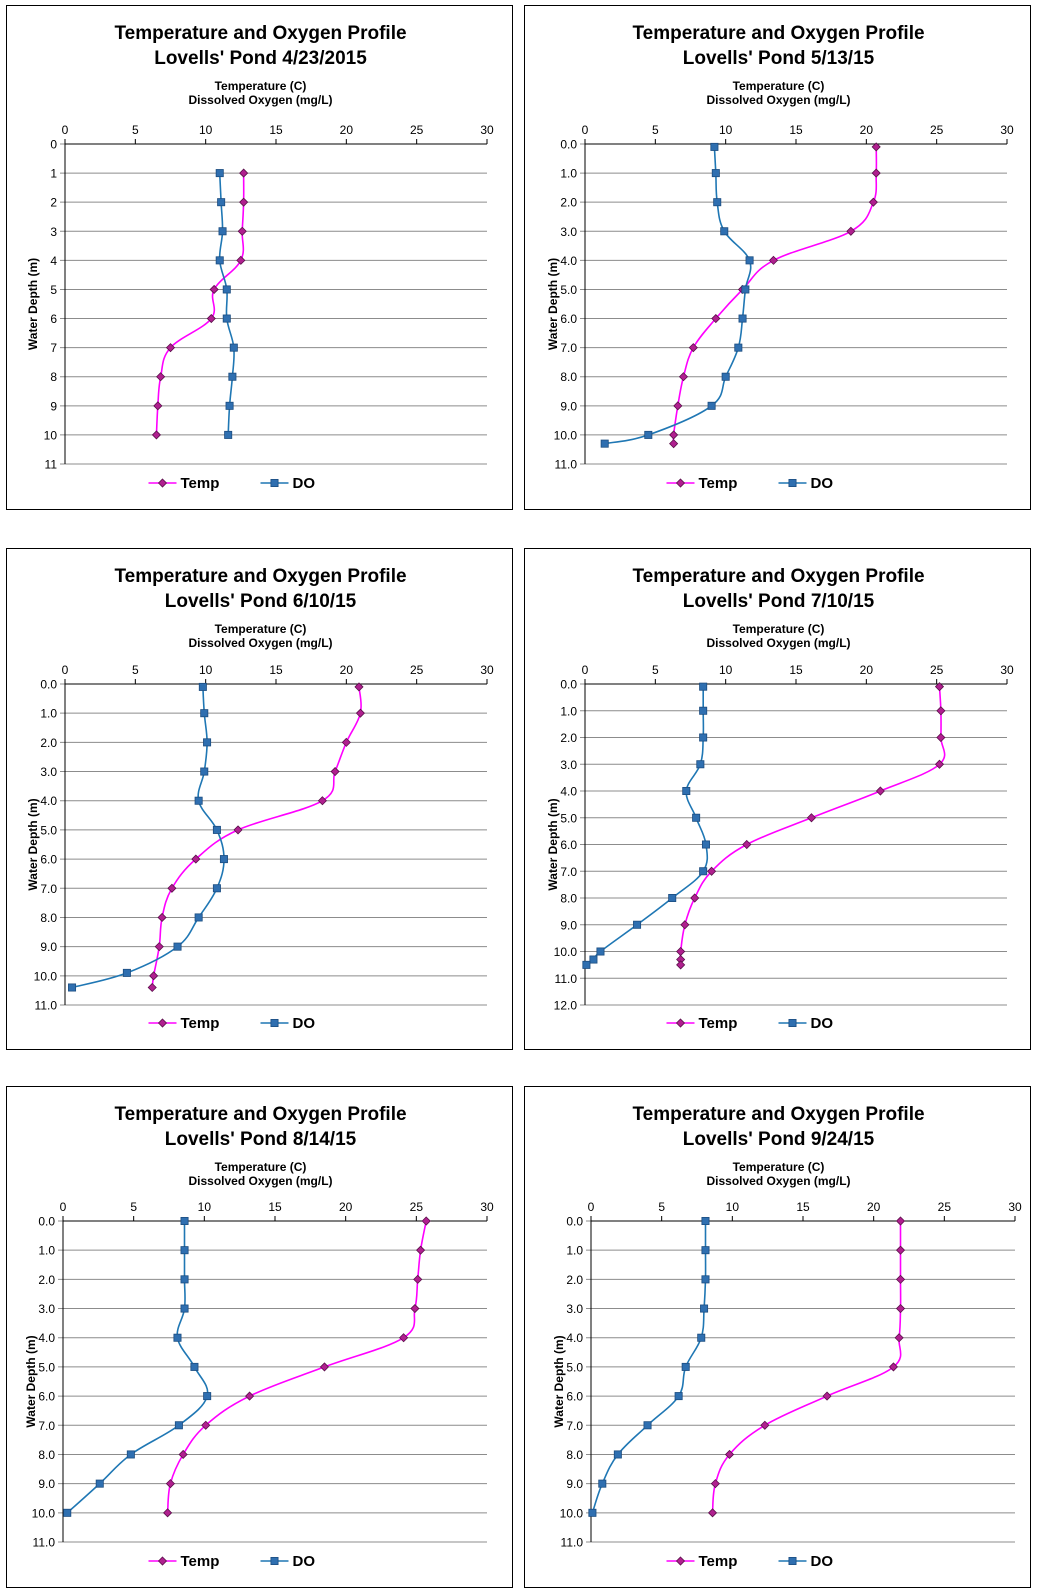 The height and width of the screenshot is (1592, 1037). What do you see at coordinates (260, 58) in the screenshot?
I see `chart-title-line2: Lovells' Pond 4/23/2015` at bounding box center [260, 58].